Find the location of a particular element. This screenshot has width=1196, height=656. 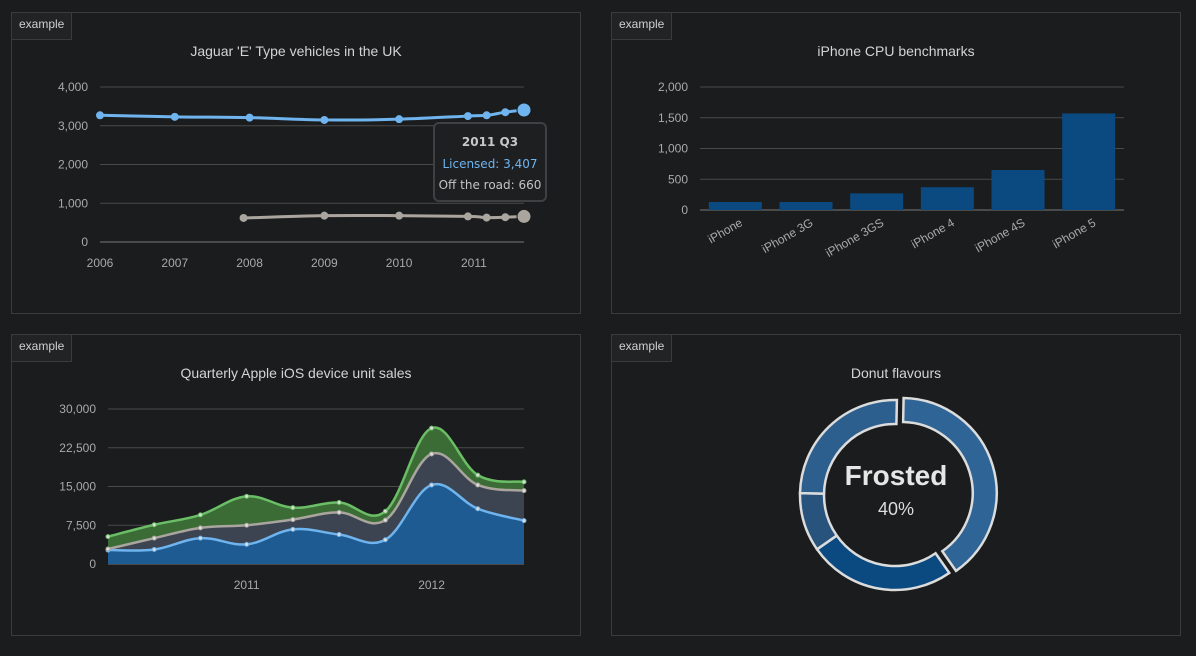

donut-center-value: 40% is located at coordinates (896, 509).